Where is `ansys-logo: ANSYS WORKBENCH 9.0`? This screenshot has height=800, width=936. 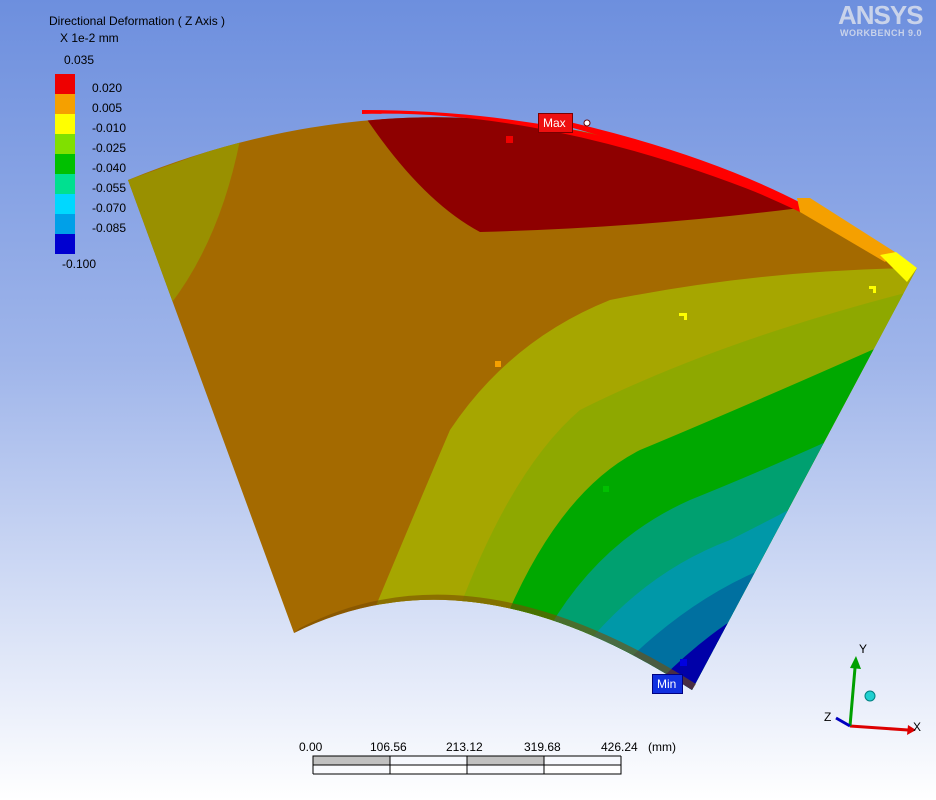 ansys-logo: ANSYS WORKBENCH 9.0 is located at coordinates (881, 19).